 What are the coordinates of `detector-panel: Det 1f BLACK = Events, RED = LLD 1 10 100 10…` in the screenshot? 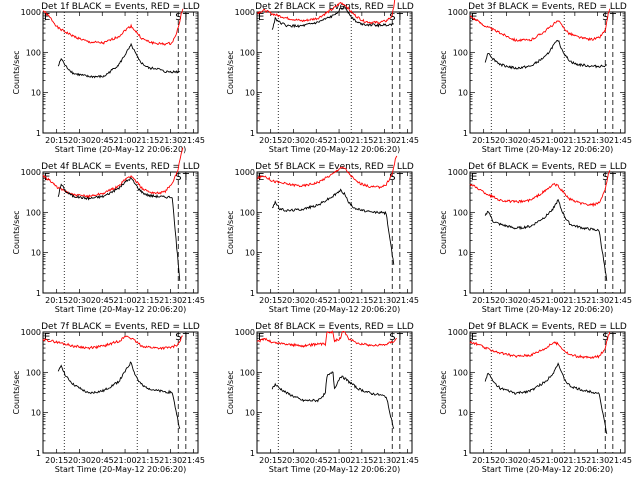 It's located at (108, 78).